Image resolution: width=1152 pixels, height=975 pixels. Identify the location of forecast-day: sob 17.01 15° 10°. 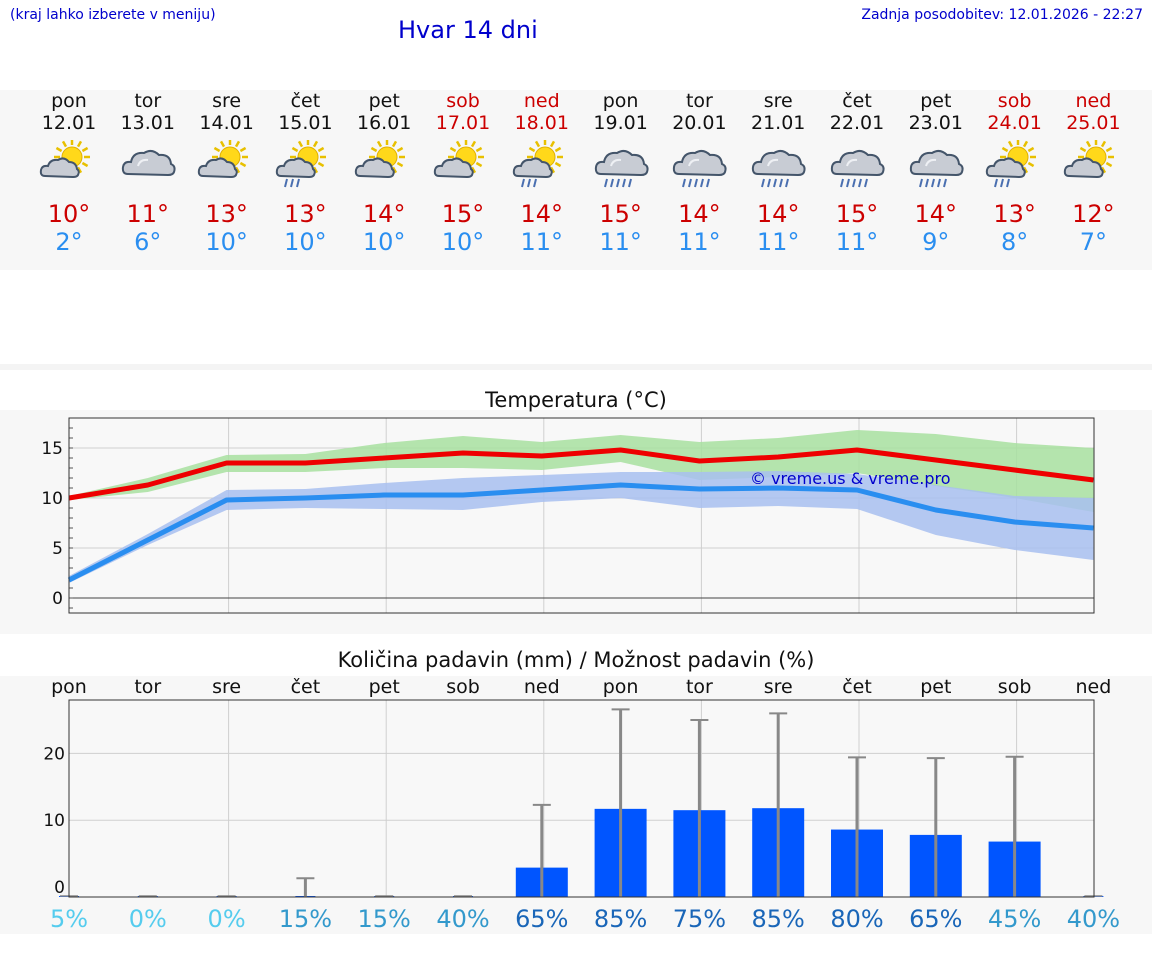
(463, 173).